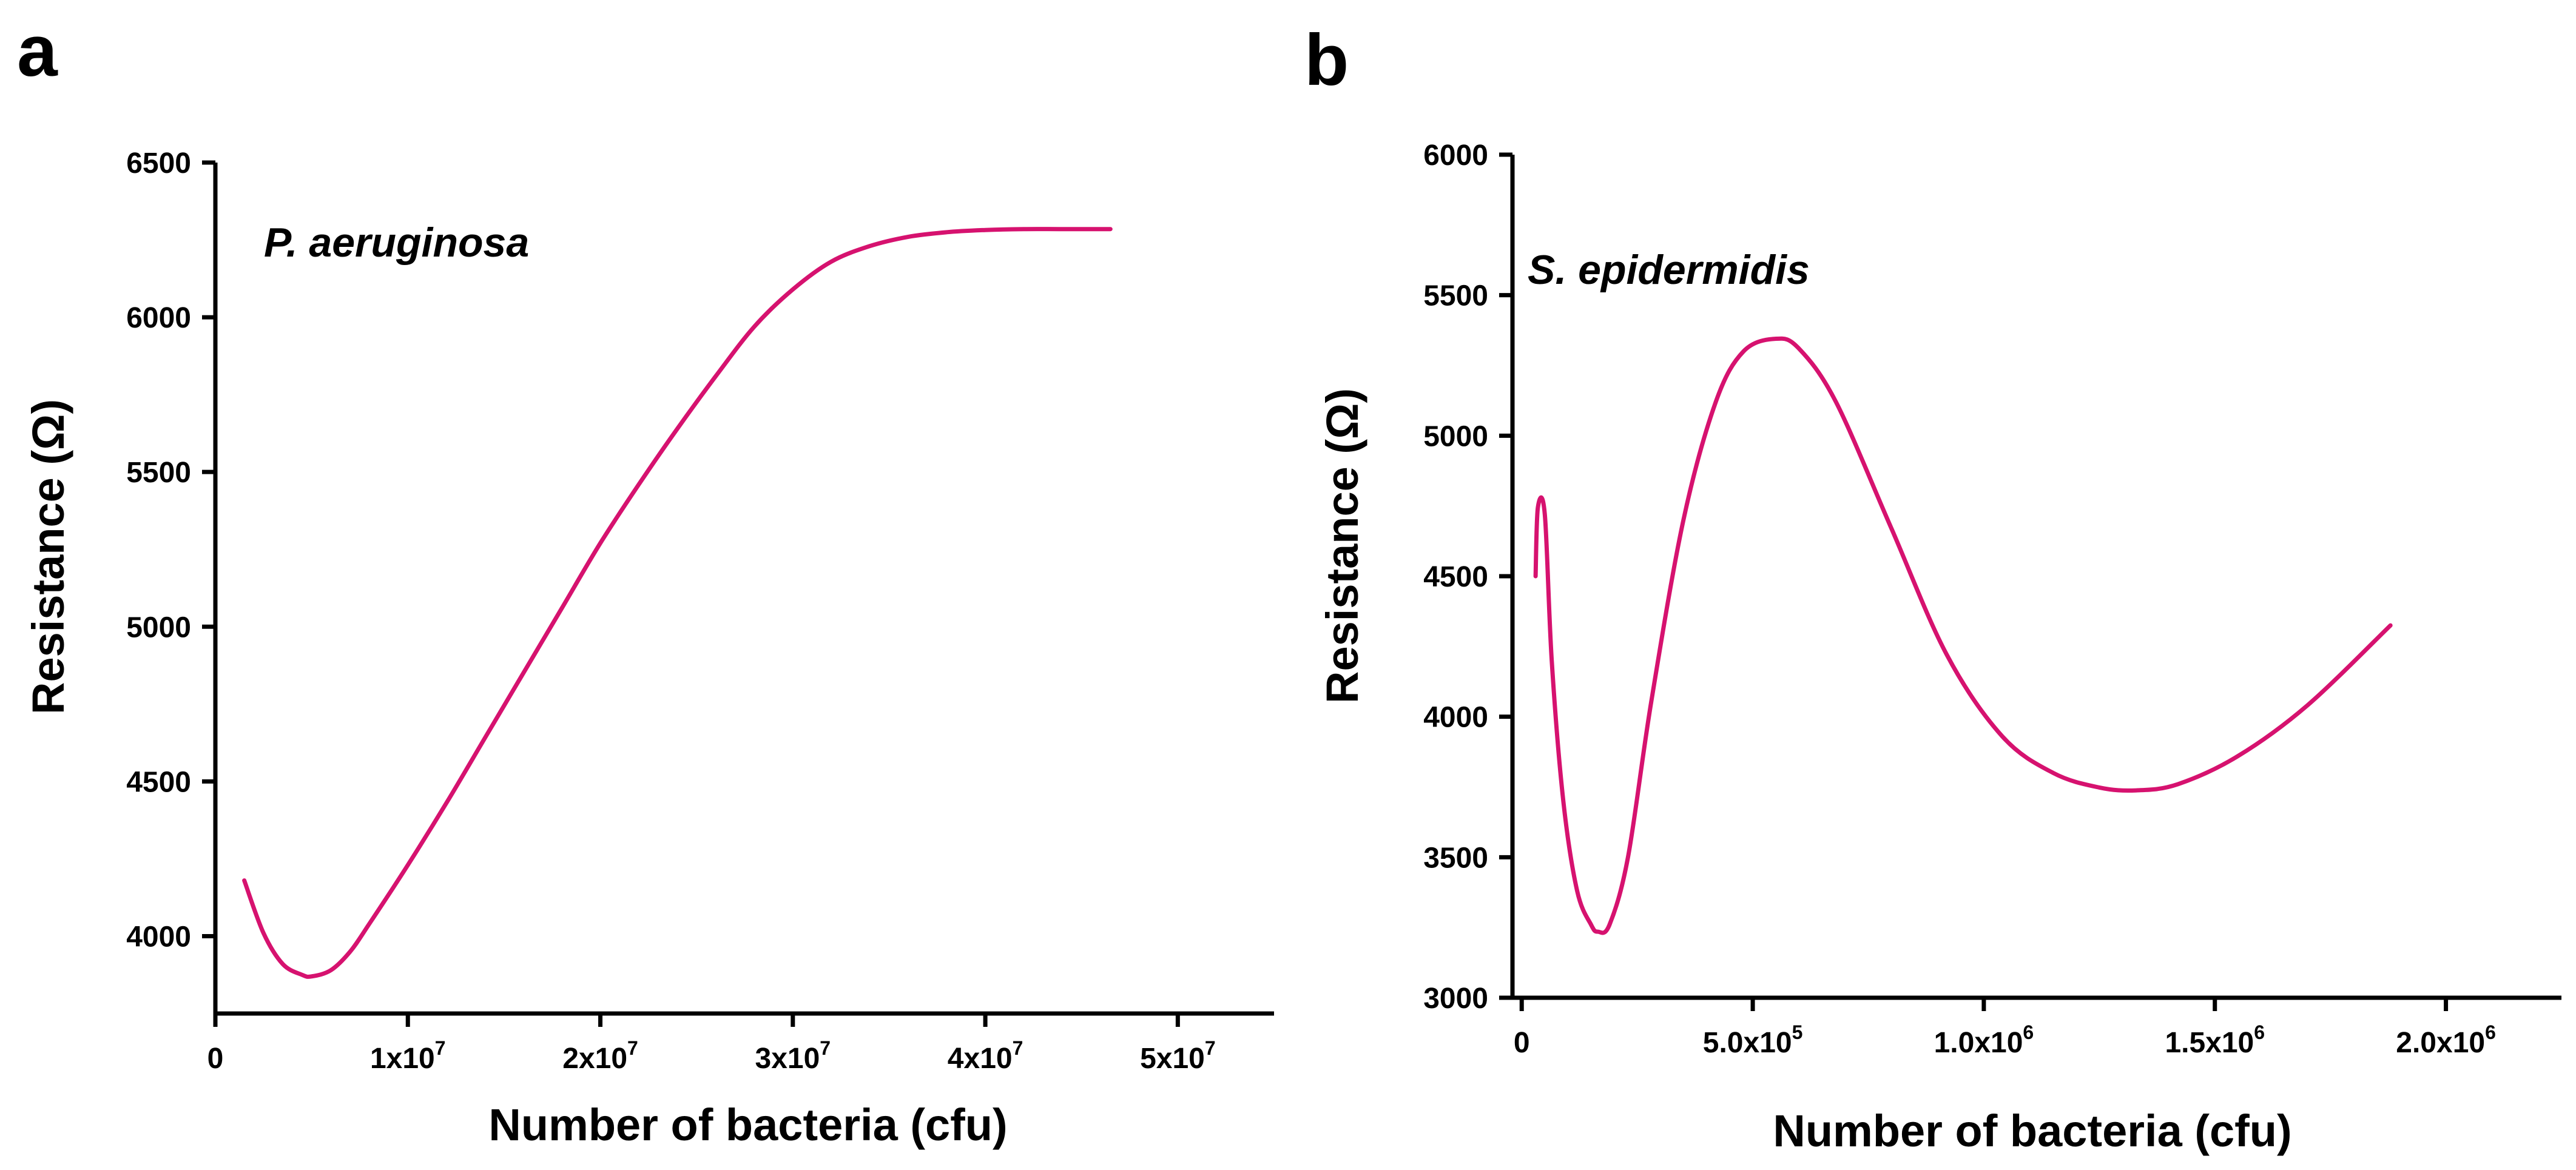  I want to click on panel-a-x-tick-label: 1x10⁷, so click(408, 1056).